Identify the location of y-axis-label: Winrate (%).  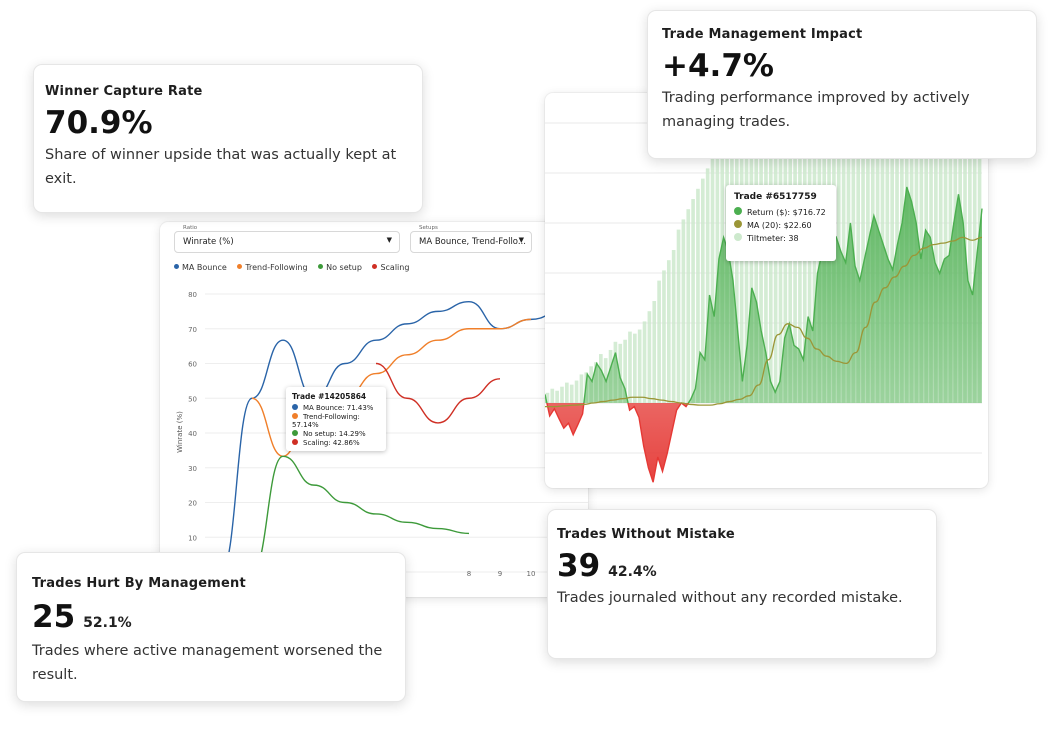
(180, 432).